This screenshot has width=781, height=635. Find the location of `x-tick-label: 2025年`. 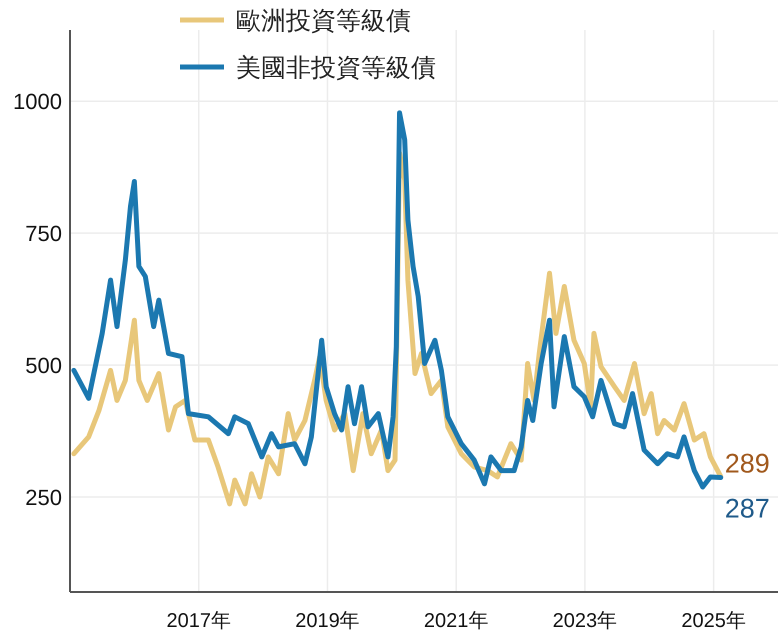

x-tick-label: 2025年 is located at coordinates (713, 621).